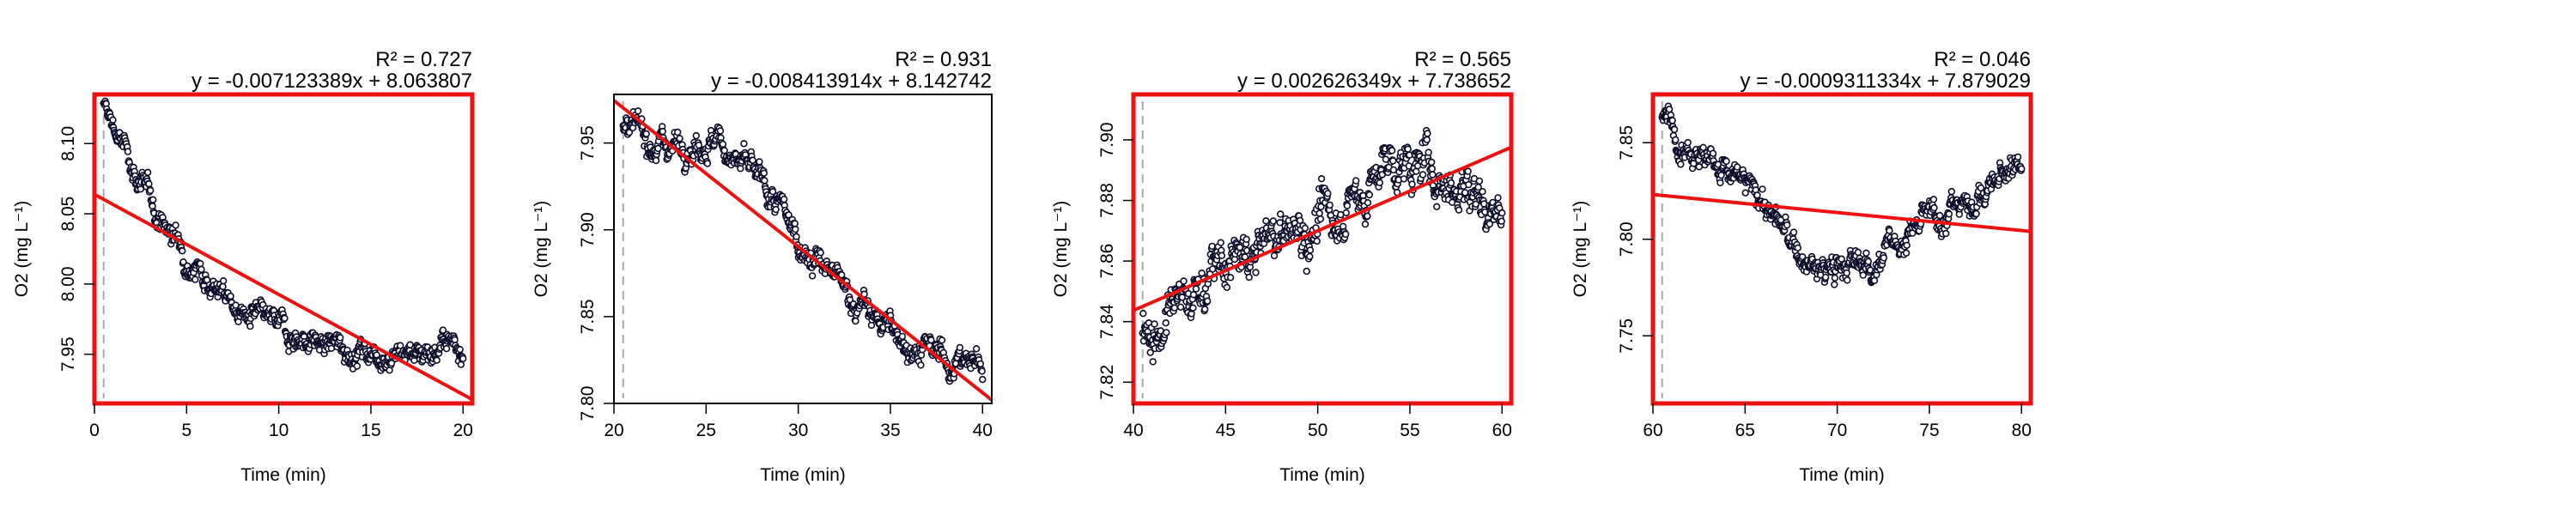 The height and width of the screenshot is (515, 2576). Describe the element at coordinates (186, 430) in the screenshot. I see `x-tick-label: 5` at that location.